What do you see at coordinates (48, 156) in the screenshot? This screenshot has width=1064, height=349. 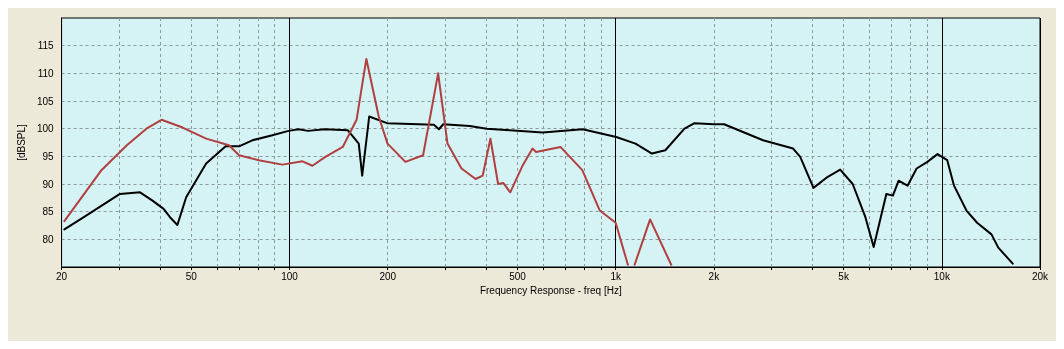 I see `y-tick-label: 95` at bounding box center [48, 156].